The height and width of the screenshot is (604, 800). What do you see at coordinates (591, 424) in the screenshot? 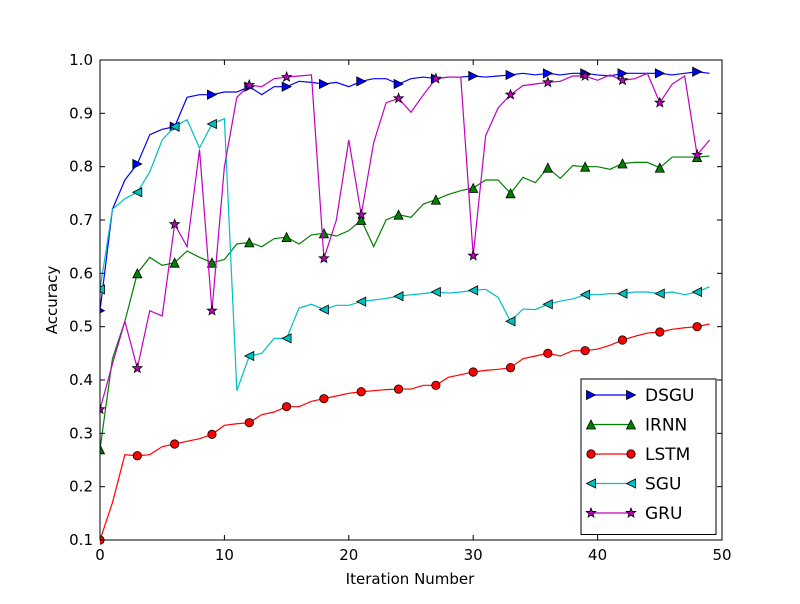
I see `legend-marker-irnn-start` at bounding box center [591, 424].